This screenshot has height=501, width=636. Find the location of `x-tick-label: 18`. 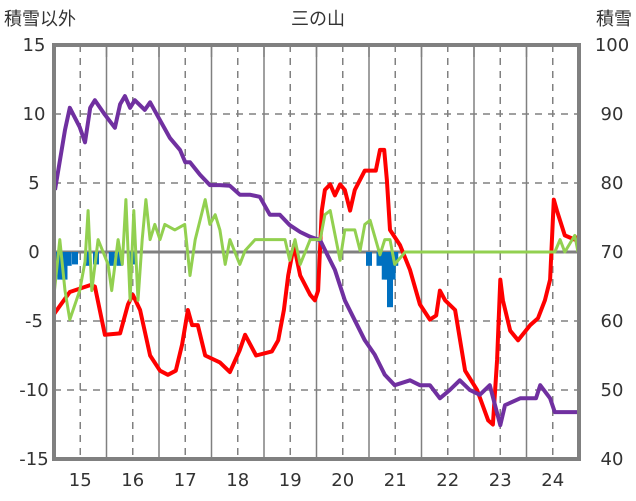

x-tick-label: 18 is located at coordinates (237, 480).